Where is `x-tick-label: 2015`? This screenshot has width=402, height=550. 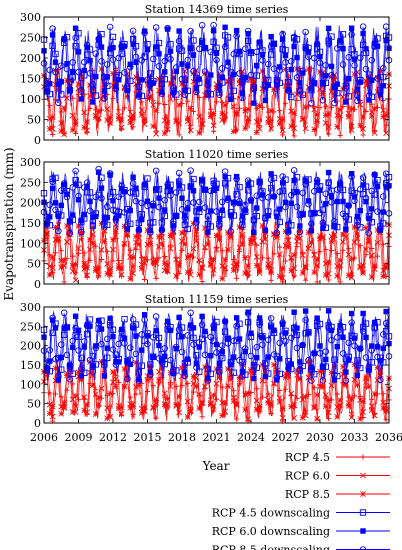
x-tick-label: 2015 is located at coordinates (148, 437).